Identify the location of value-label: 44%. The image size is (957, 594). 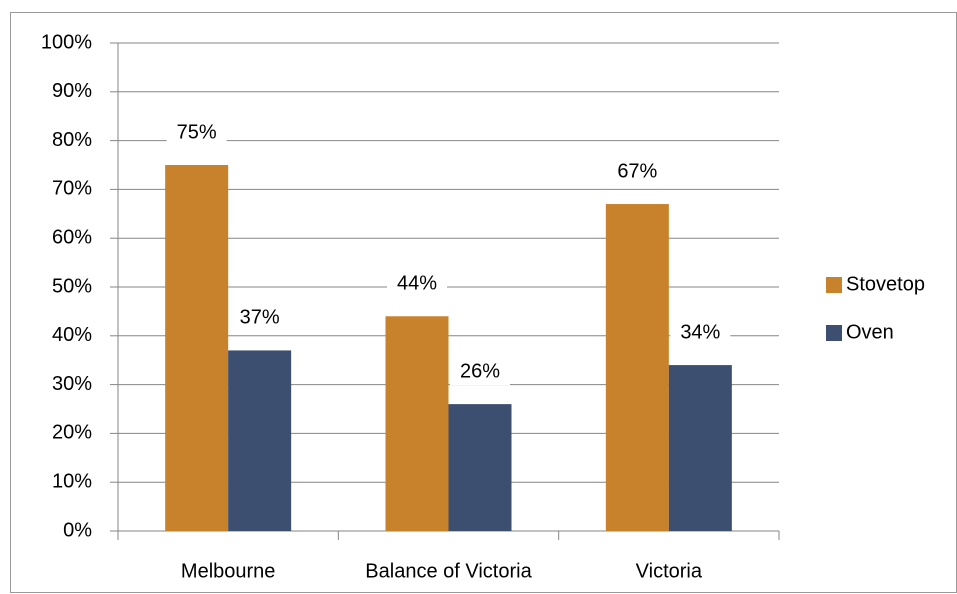
(417, 284).